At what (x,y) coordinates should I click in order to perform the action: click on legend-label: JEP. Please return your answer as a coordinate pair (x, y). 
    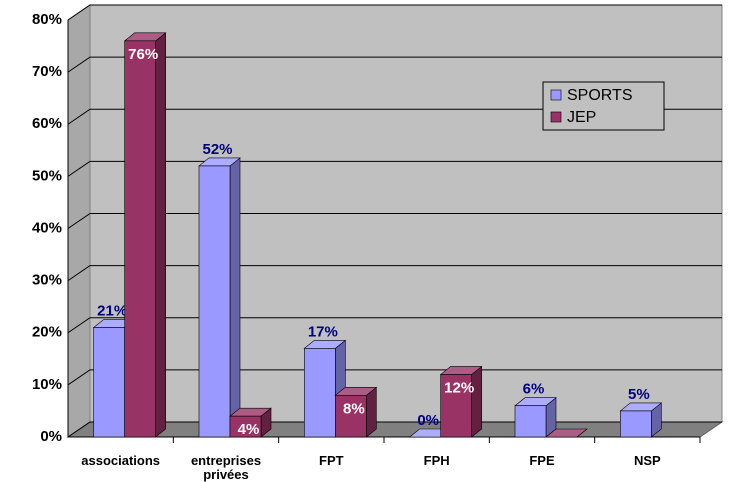
    Looking at the image, I should click on (581, 117).